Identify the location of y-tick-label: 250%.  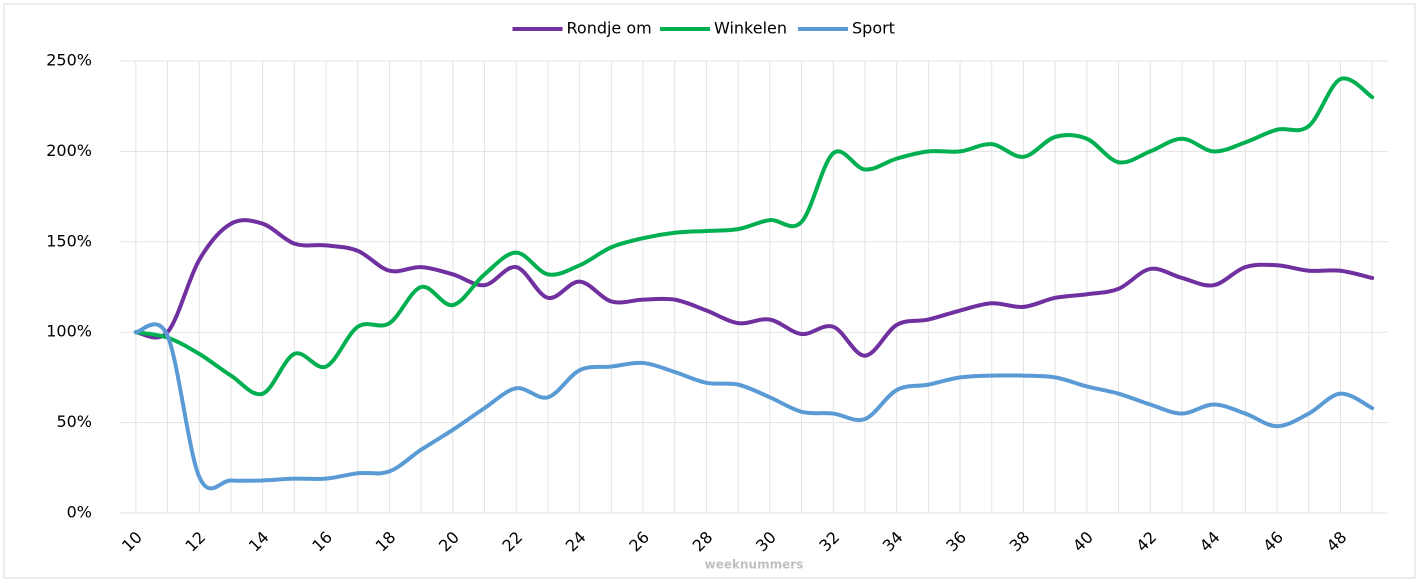
(69, 60).